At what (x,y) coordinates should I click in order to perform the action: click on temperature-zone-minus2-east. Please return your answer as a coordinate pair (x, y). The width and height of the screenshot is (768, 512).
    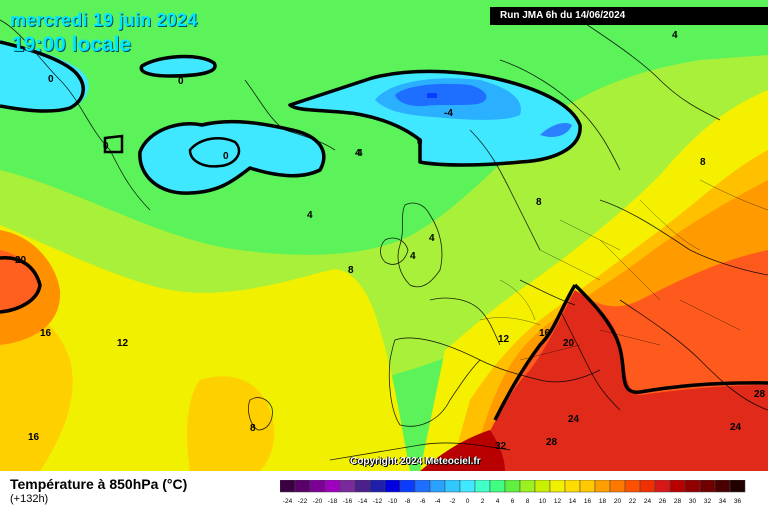
    Looking at the image, I should click on (556, 130).